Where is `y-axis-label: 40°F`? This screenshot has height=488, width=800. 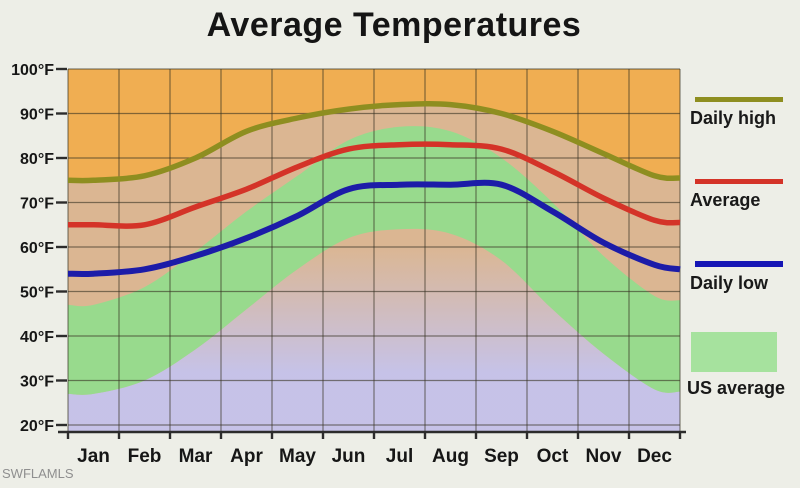 y-axis-label: 40°F is located at coordinates (37, 337).